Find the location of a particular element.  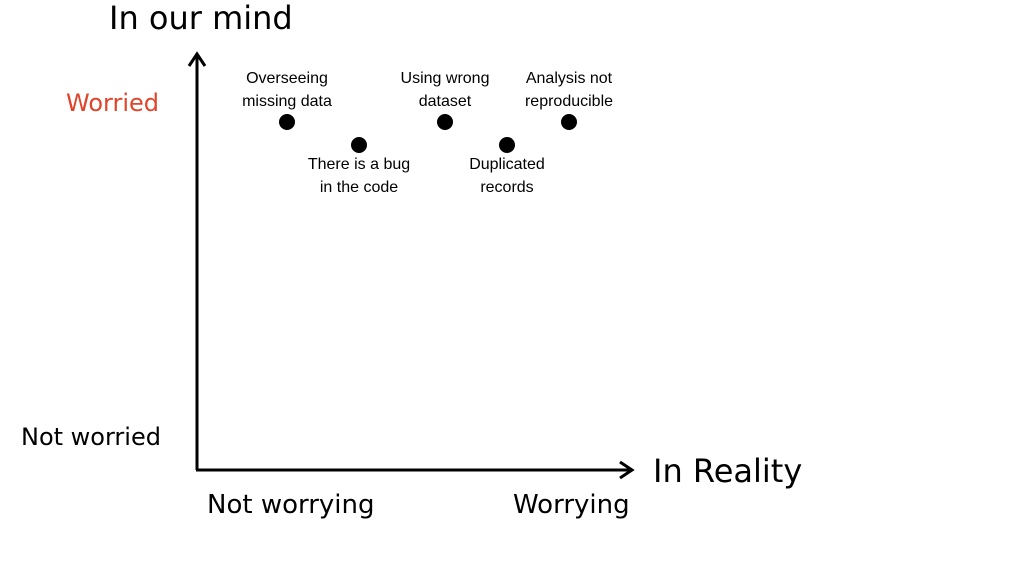

y-axis-low-label: Not worried is located at coordinates (91, 437).